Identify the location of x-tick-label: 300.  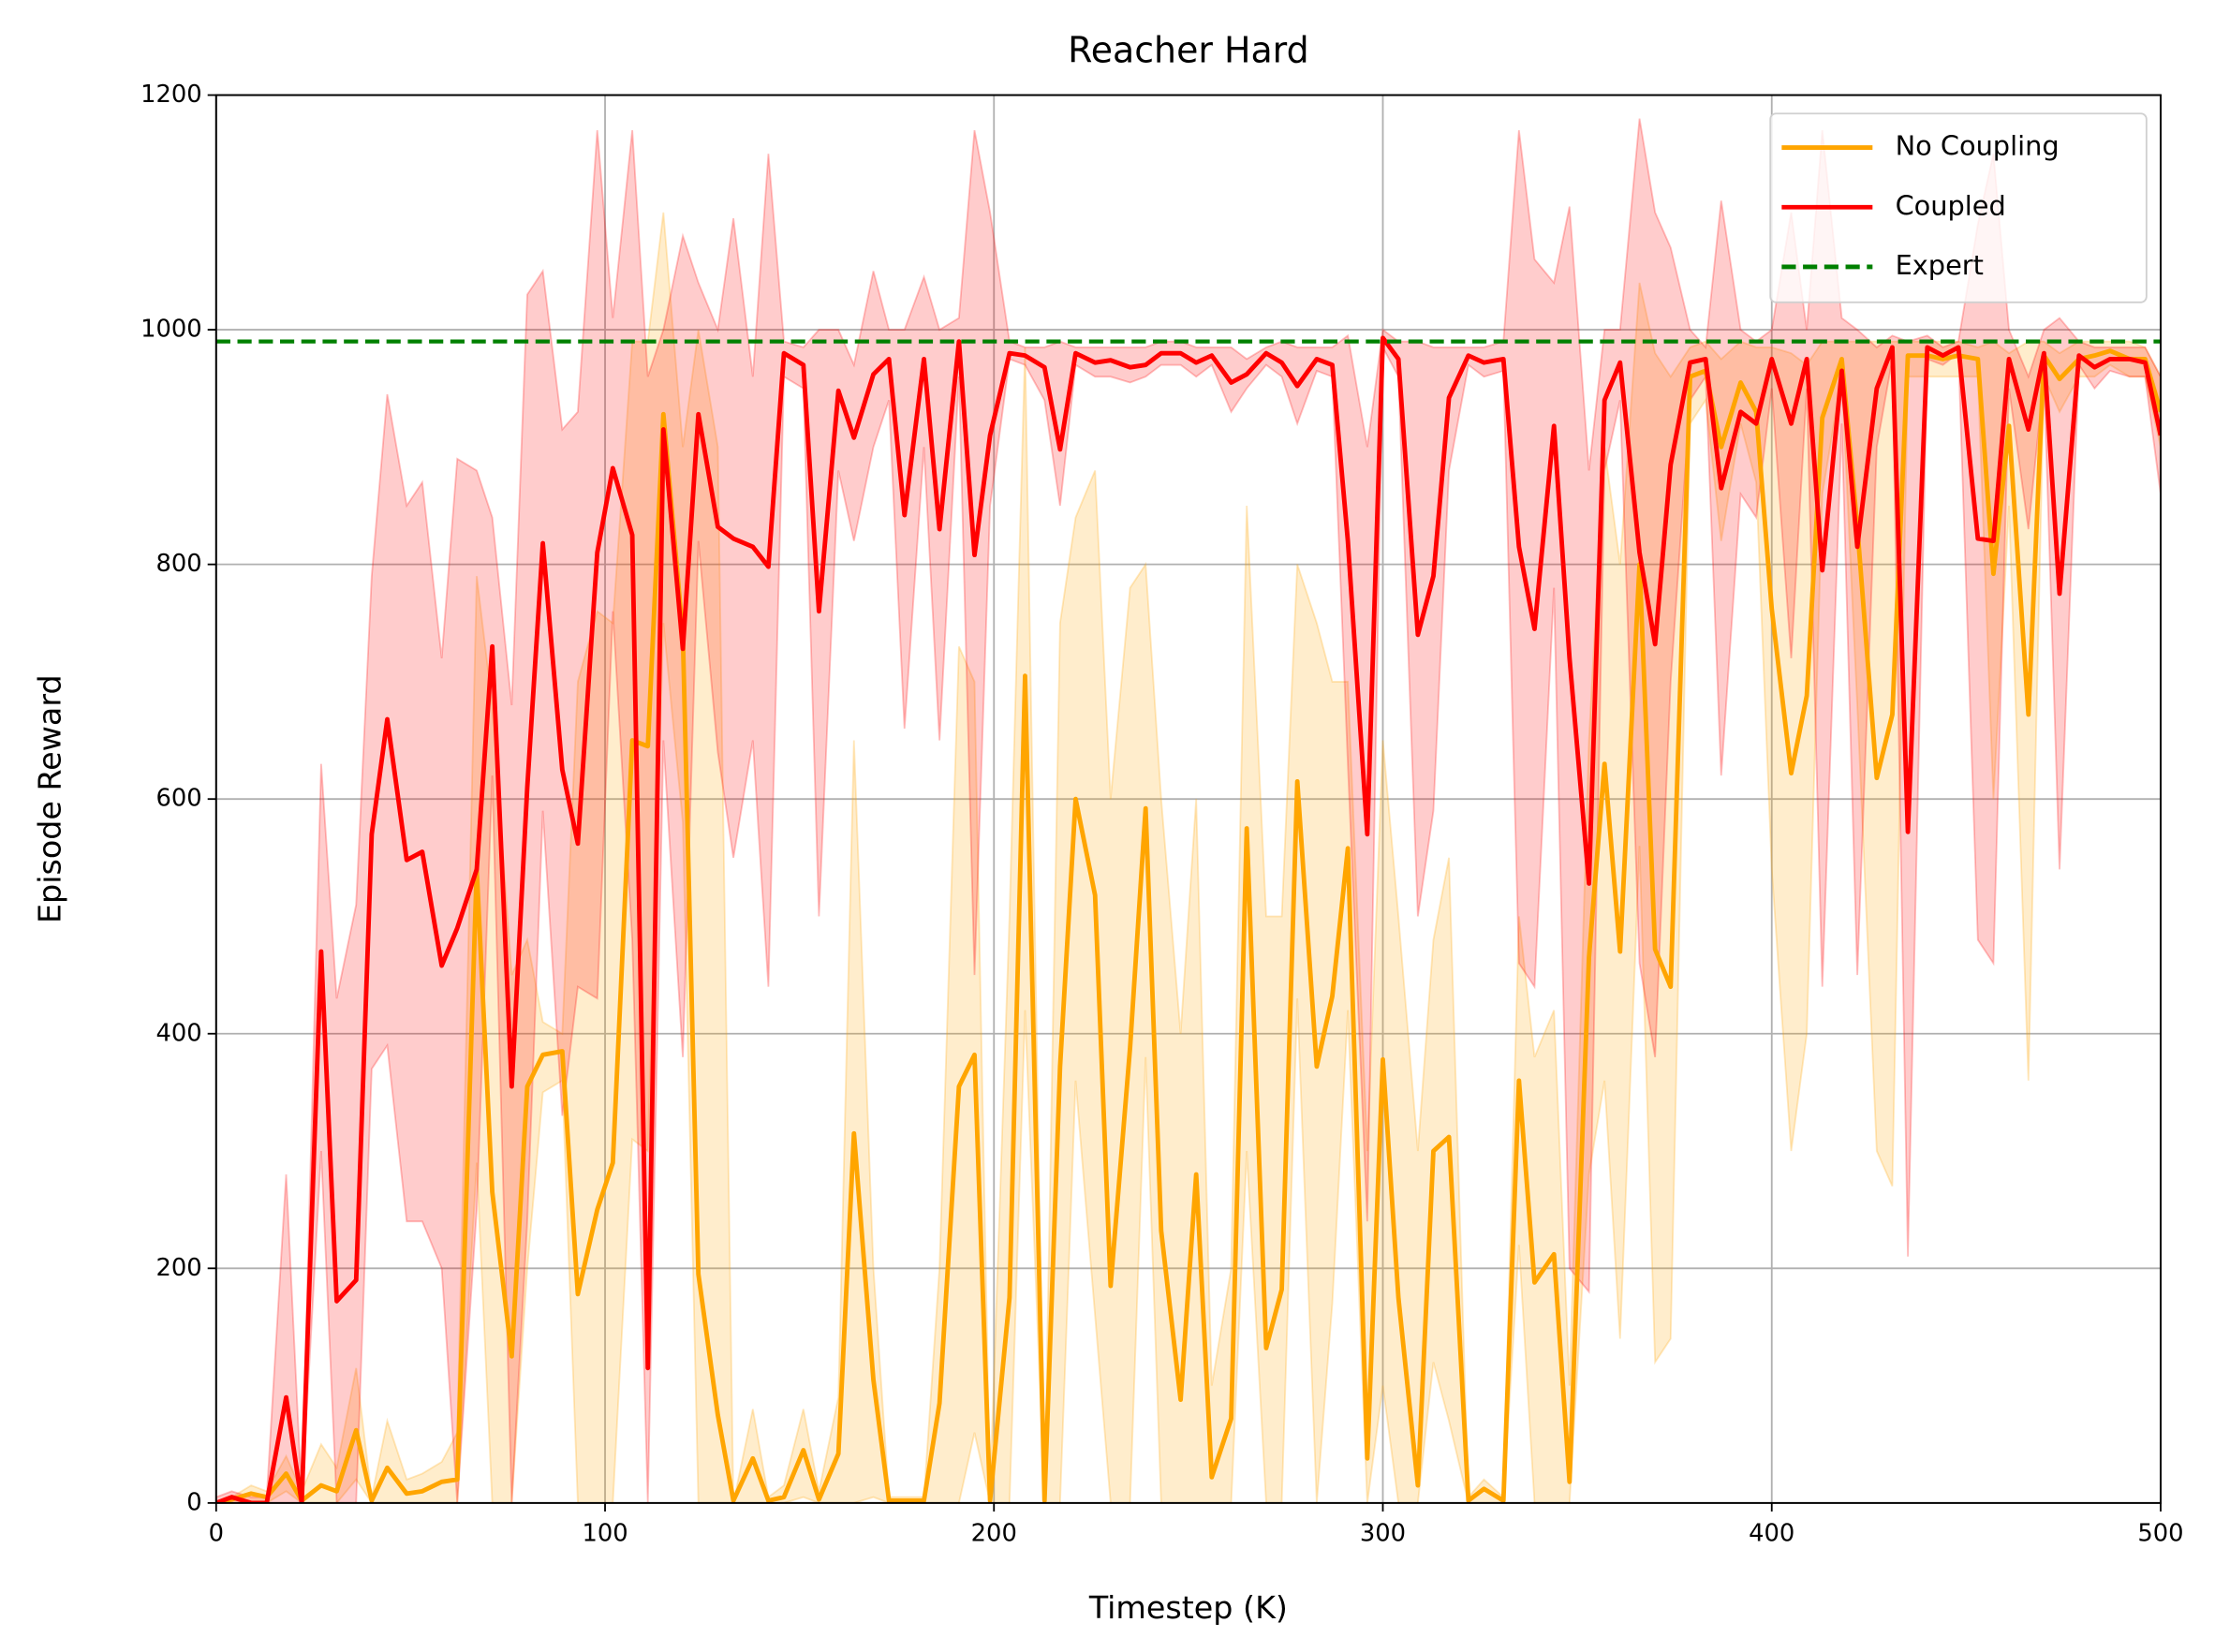
(1383, 1534).